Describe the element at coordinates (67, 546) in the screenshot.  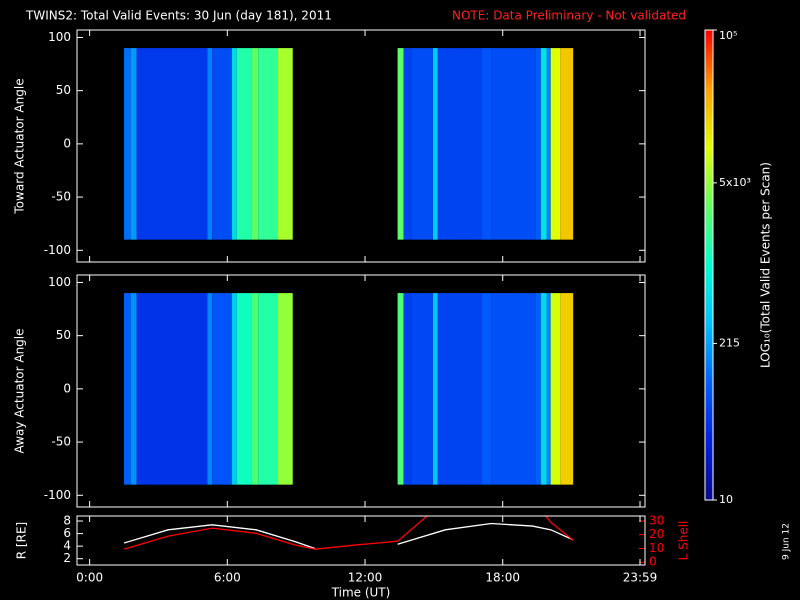
I see `y-tick-label: 4` at that location.